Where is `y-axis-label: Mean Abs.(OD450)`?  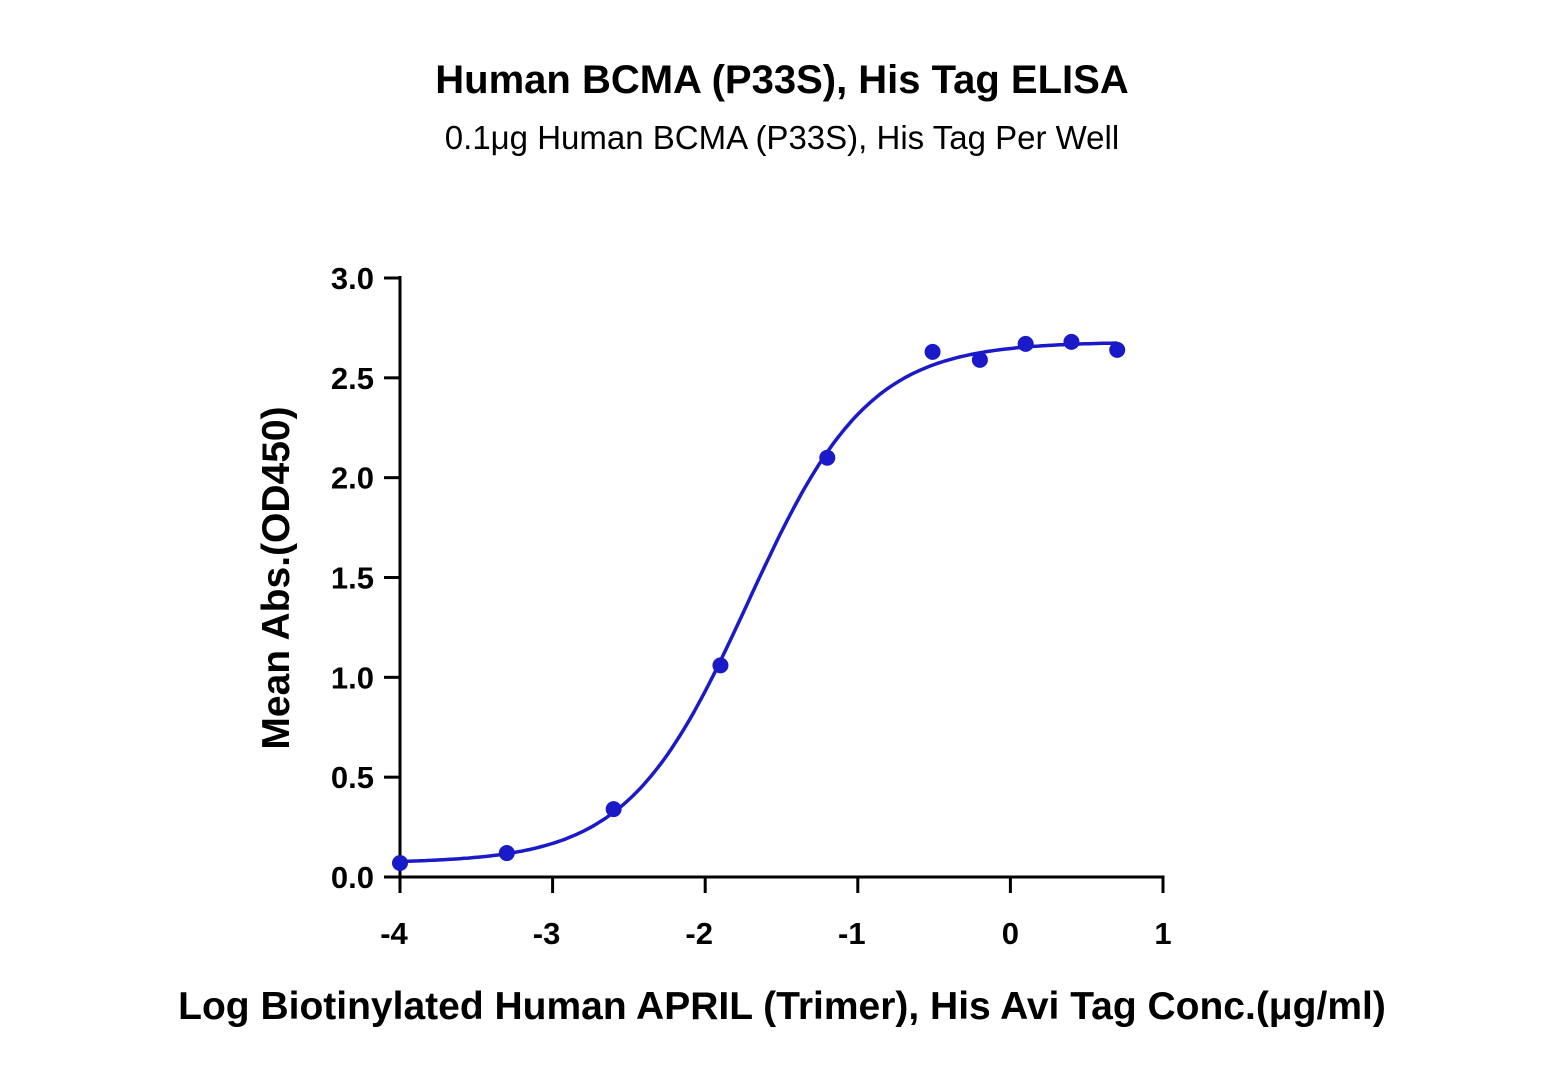
y-axis-label: Mean Abs.(OD450) is located at coordinates (276, 577).